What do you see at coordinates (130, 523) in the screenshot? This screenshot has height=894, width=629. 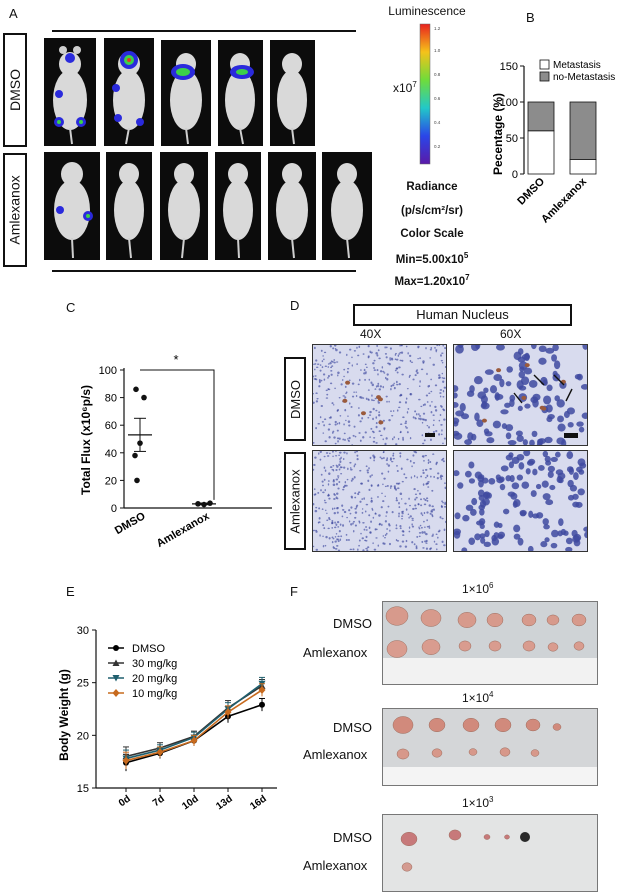 I see `chart-c-xlabel: DMSO` at bounding box center [130, 523].